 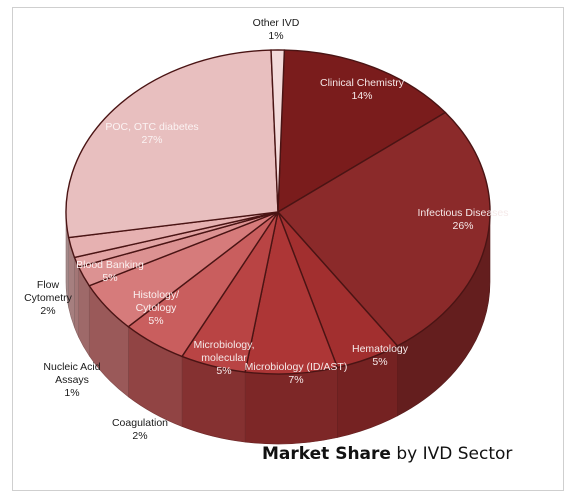 What do you see at coordinates (156, 308) in the screenshot?
I see `pie-label-5: Histology/Cytology 5%` at bounding box center [156, 308].